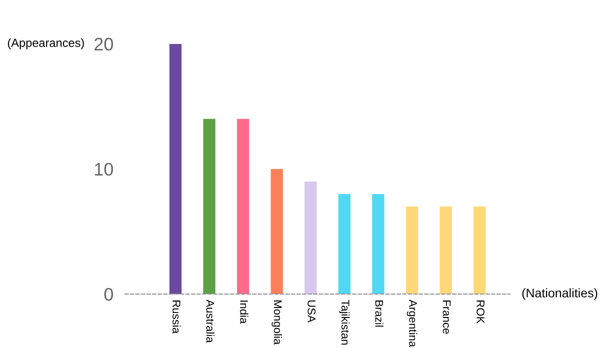 This screenshot has width=600, height=348. What do you see at coordinates (46, 44) in the screenshot?
I see `y-axis-title: (Appearances)` at bounding box center [46, 44].